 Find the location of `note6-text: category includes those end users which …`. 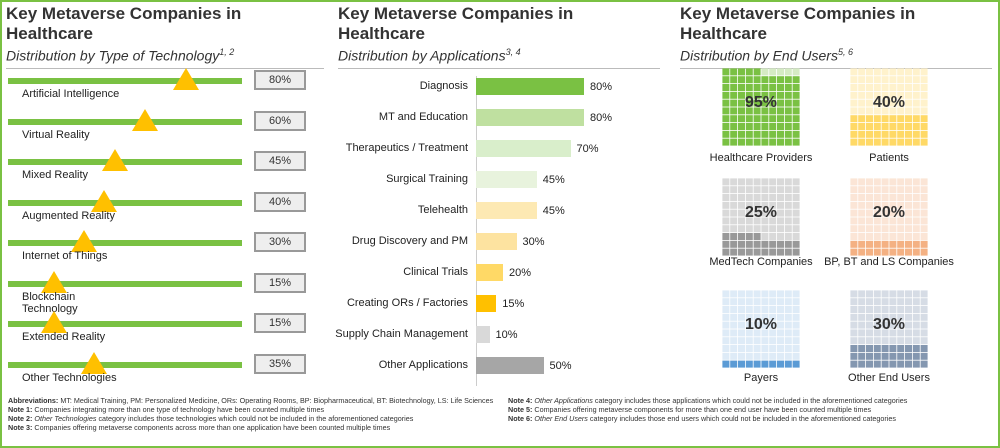

note6-text: category includes those end users which … is located at coordinates (742, 418).